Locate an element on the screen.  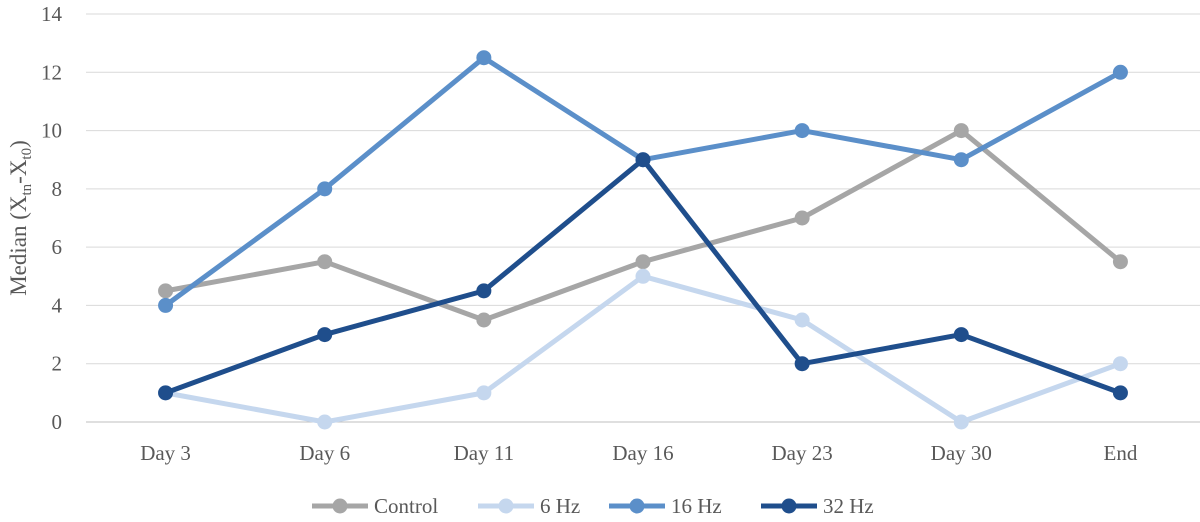
legend-label: Control is located at coordinates (406, 506).